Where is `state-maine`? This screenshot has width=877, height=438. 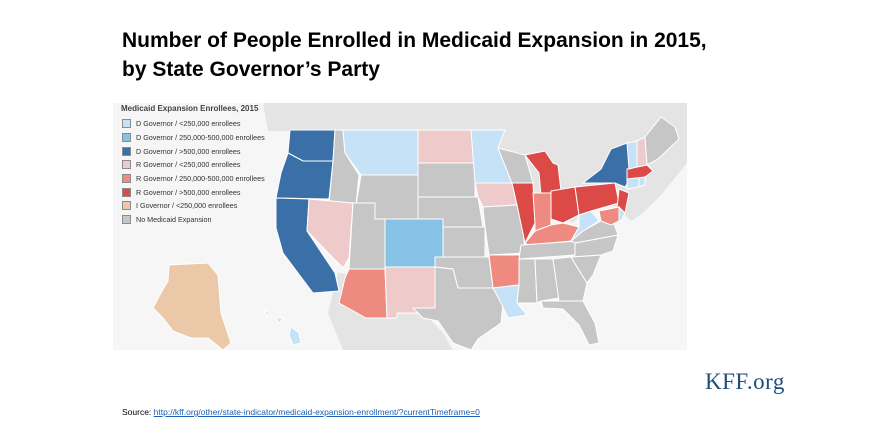
state-maine is located at coordinates (662, 141).